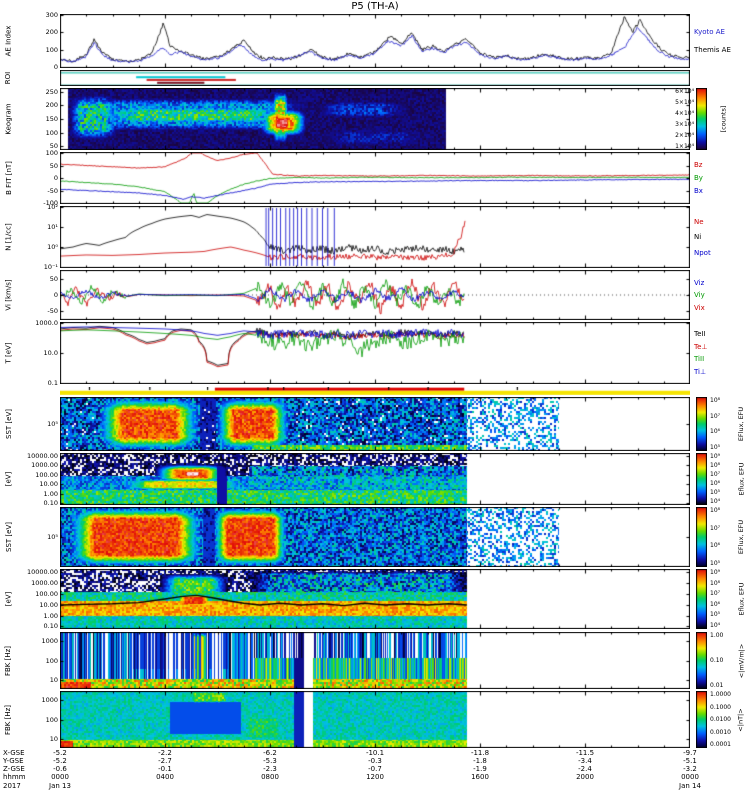 The height and width of the screenshot is (800, 750). What do you see at coordinates (715, 447) in the screenshot?
I see `sst_ion-colorbar-tick: 10⁵` at bounding box center [715, 447].